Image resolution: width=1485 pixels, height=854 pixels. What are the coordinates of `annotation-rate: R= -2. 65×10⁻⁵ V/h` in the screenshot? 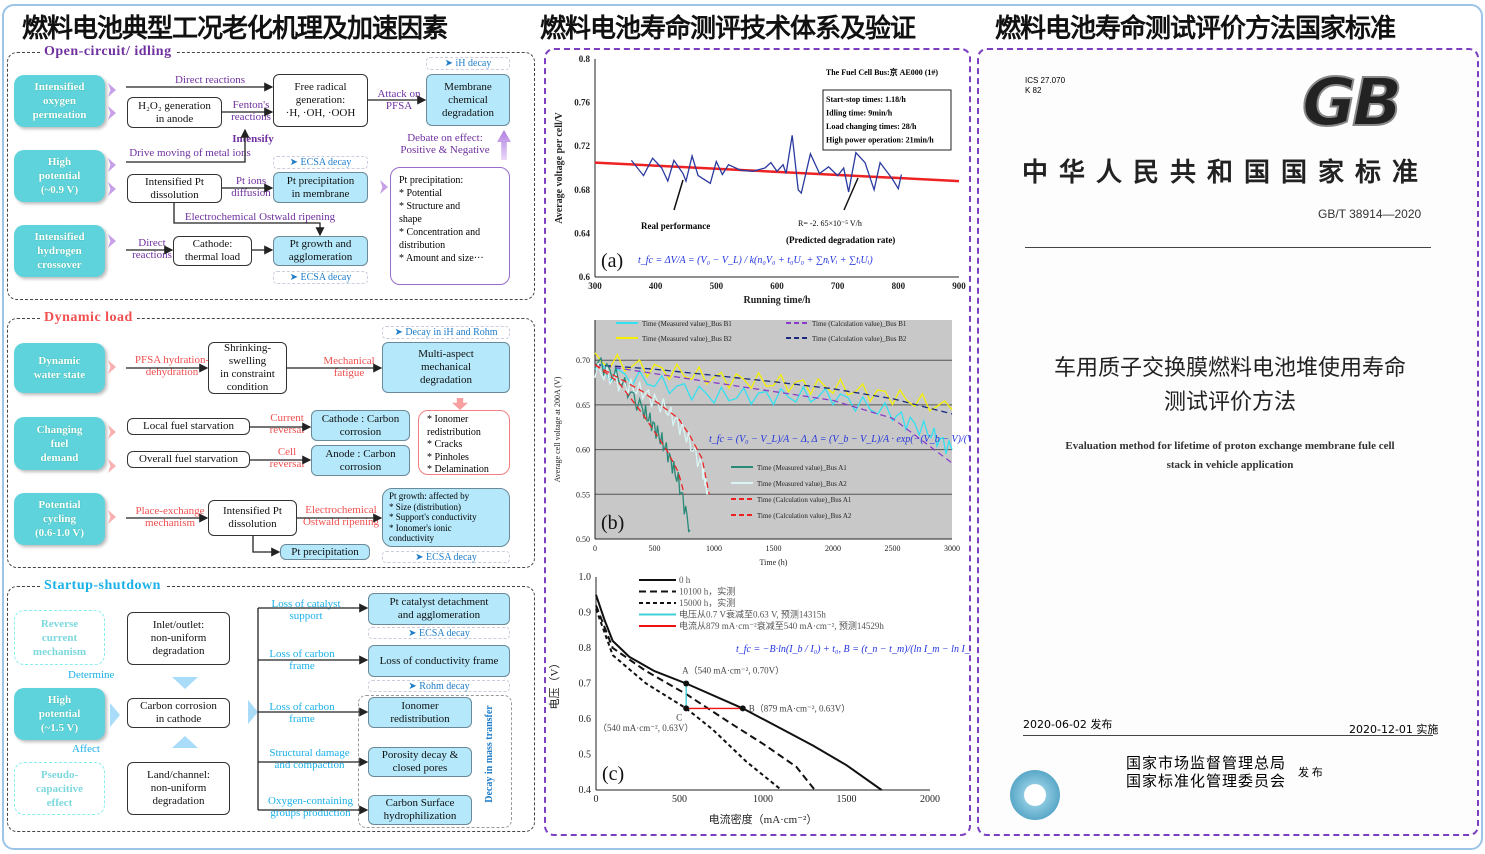 It's located at (830, 223).